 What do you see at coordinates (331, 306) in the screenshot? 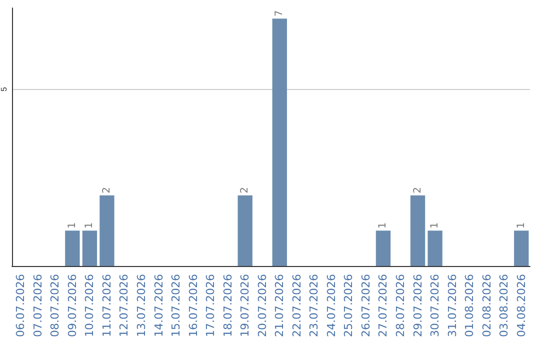
I see `x-tick-label: 24.07.2026` at bounding box center [331, 306].